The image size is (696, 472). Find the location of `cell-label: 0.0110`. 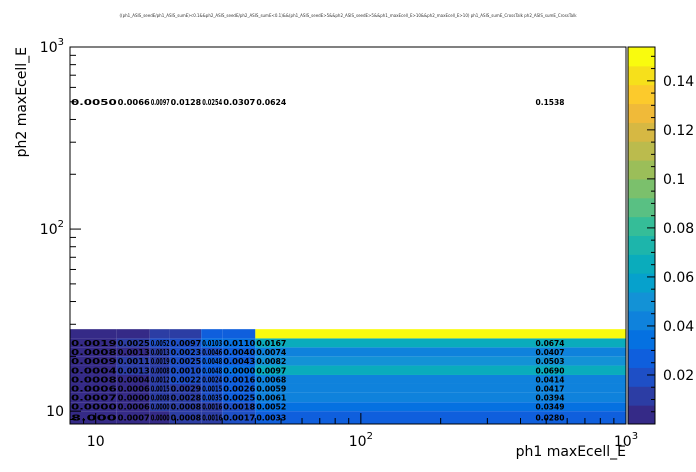

cell-label: 0.0110 is located at coordinates (239, 343).